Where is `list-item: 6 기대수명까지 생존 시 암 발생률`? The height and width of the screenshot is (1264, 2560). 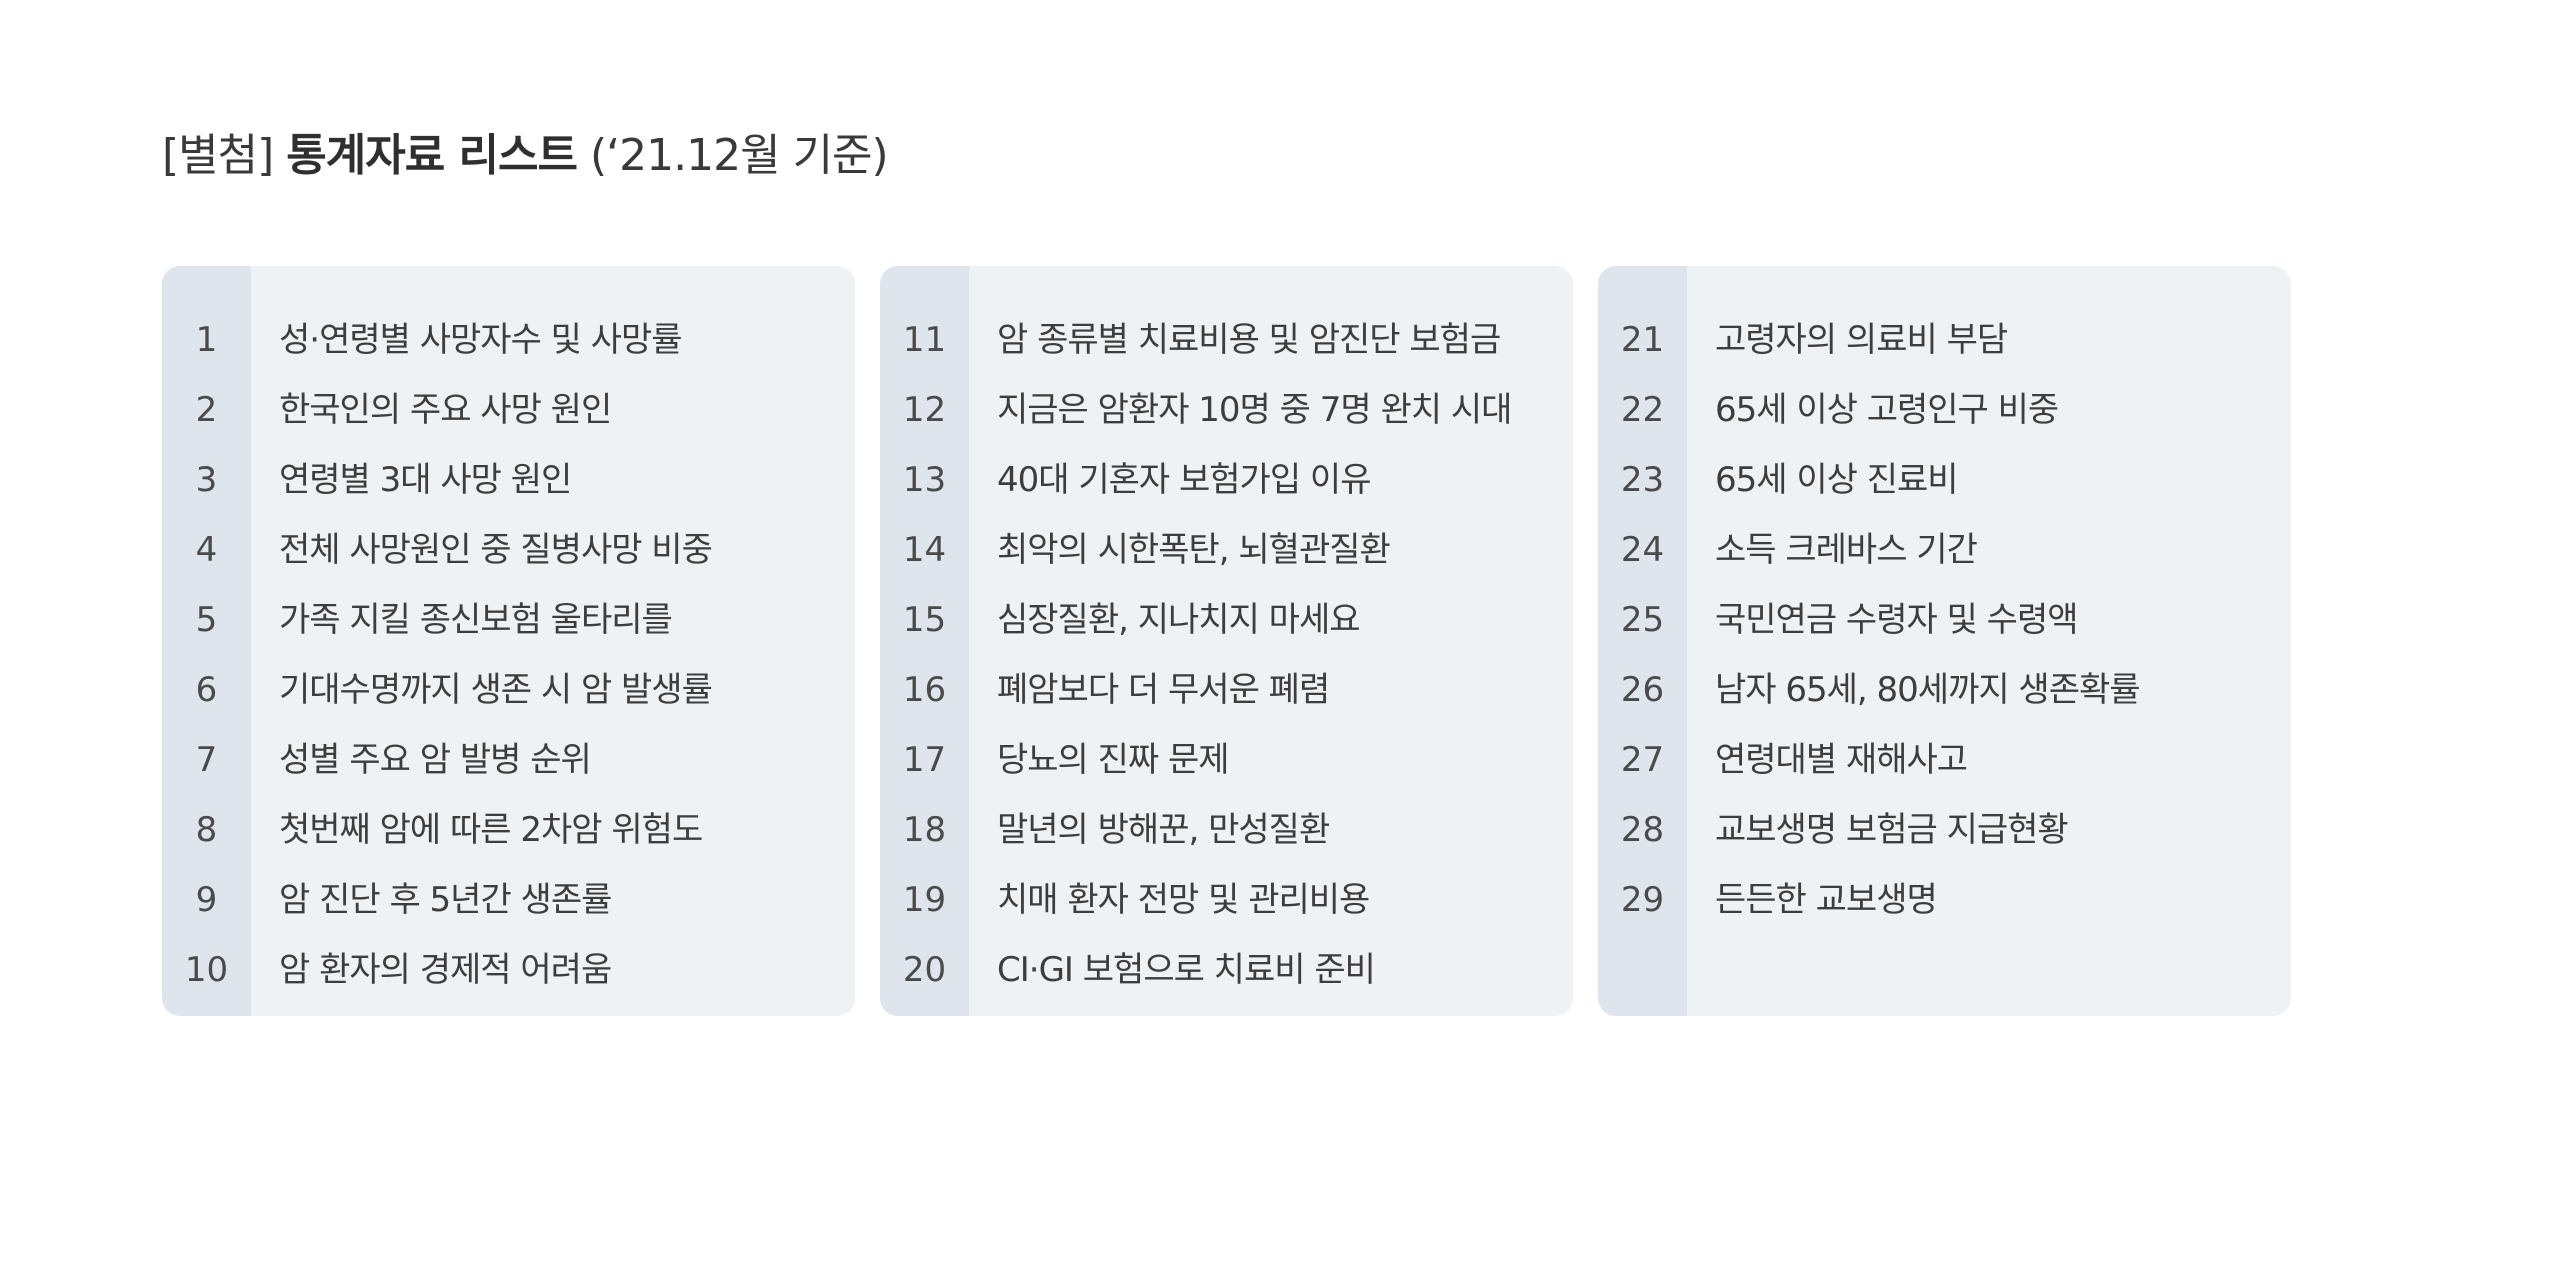
list-item: 6 기대수명까지 생존 시 암 발생률 is located at coordinates (508, 690).